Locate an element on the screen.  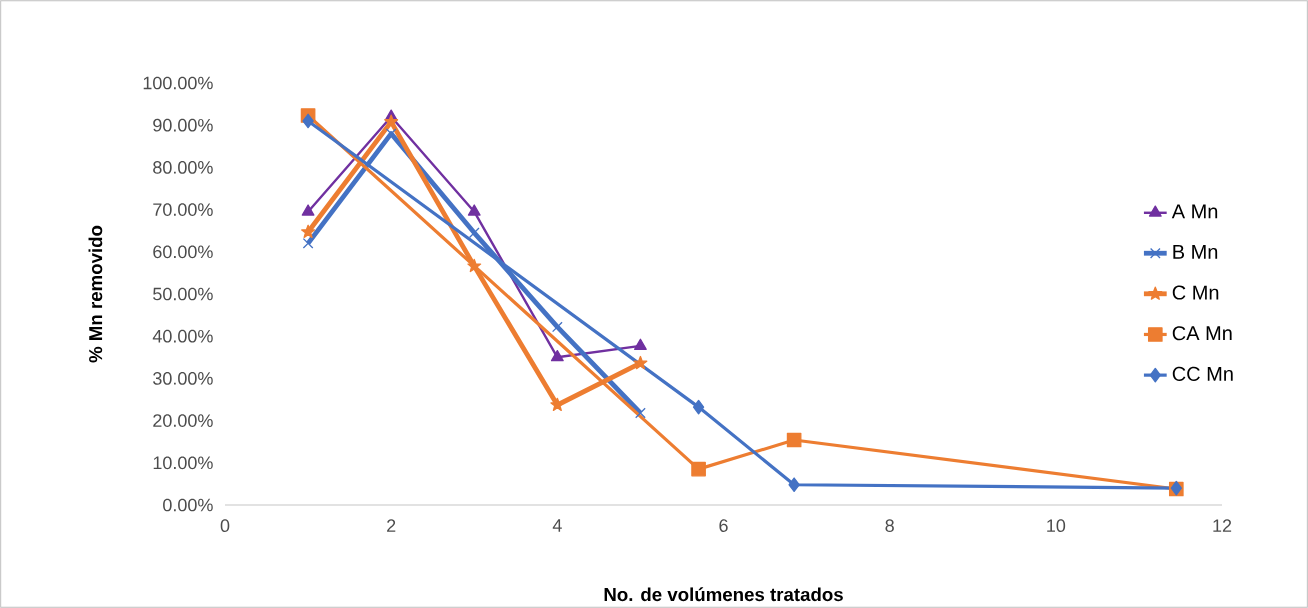
y-tick-label: 60.00% is located at coordinates (183, 252).